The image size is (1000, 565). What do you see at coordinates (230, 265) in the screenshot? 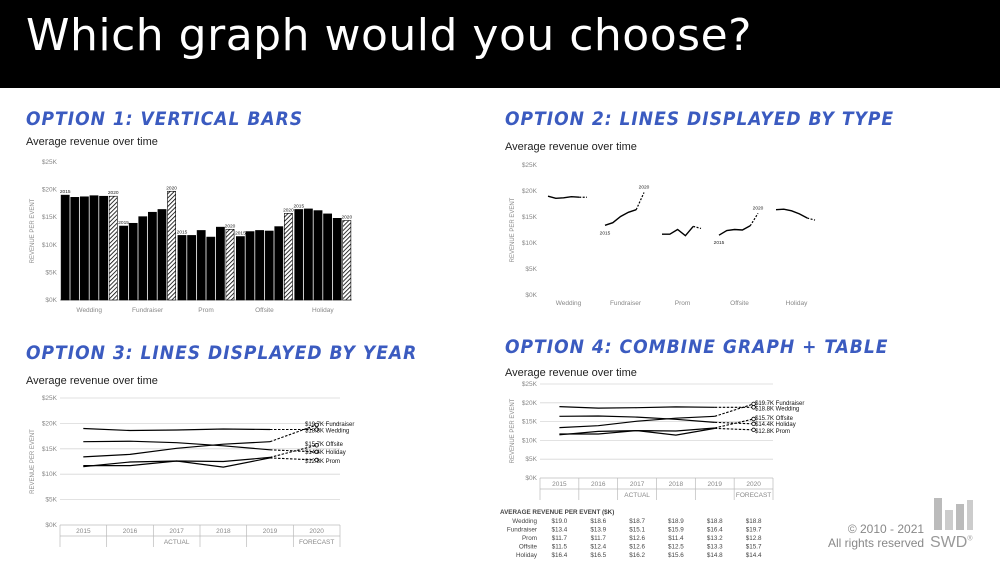
I see `bar-prom-2020` at bounding box center [230, 265].